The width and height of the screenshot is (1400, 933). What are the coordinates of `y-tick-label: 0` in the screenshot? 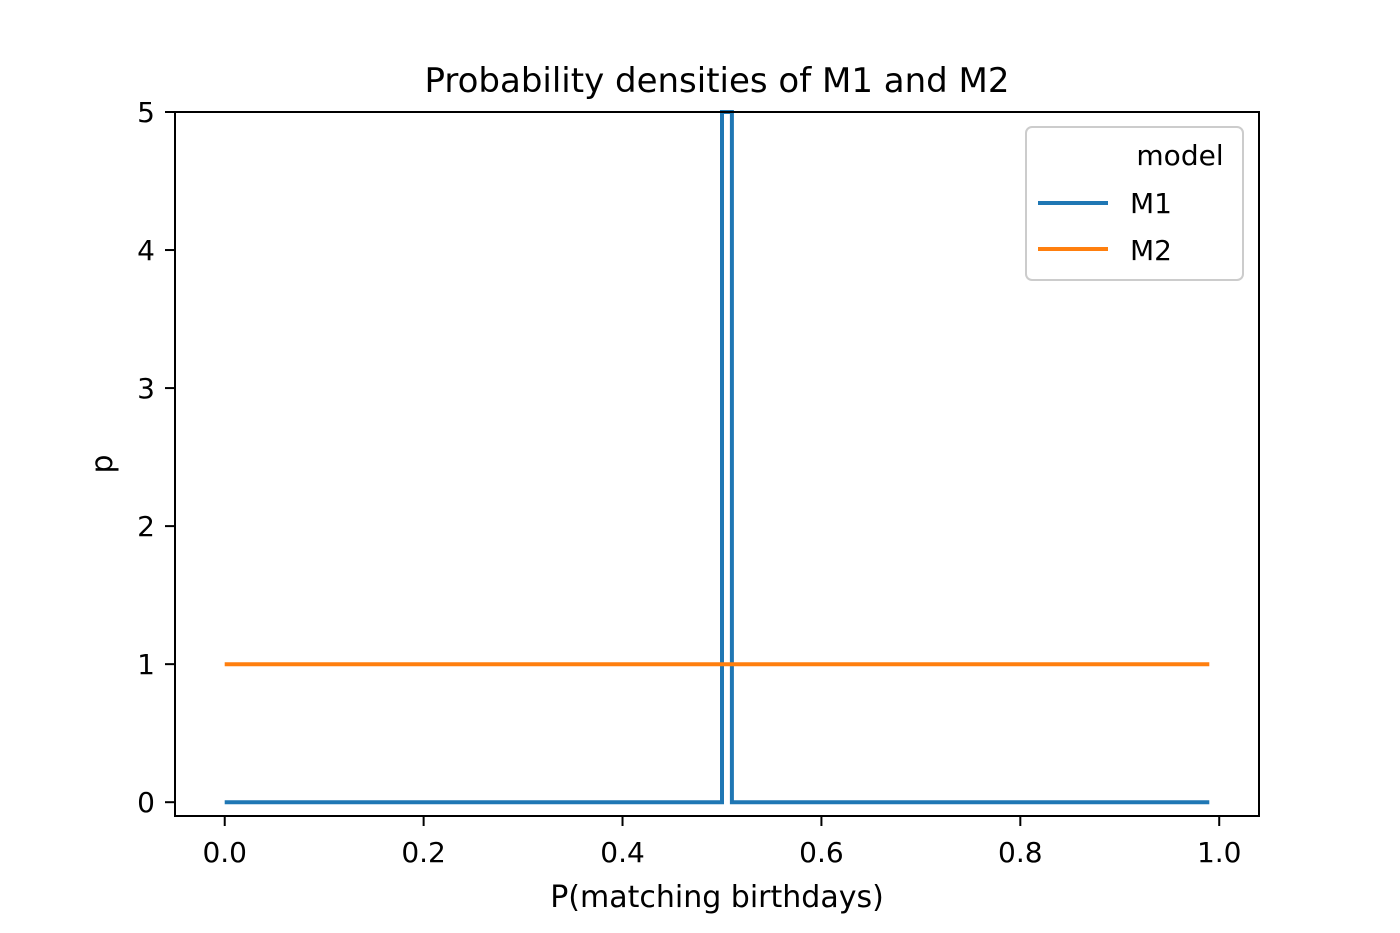 It's located at (146, 802).